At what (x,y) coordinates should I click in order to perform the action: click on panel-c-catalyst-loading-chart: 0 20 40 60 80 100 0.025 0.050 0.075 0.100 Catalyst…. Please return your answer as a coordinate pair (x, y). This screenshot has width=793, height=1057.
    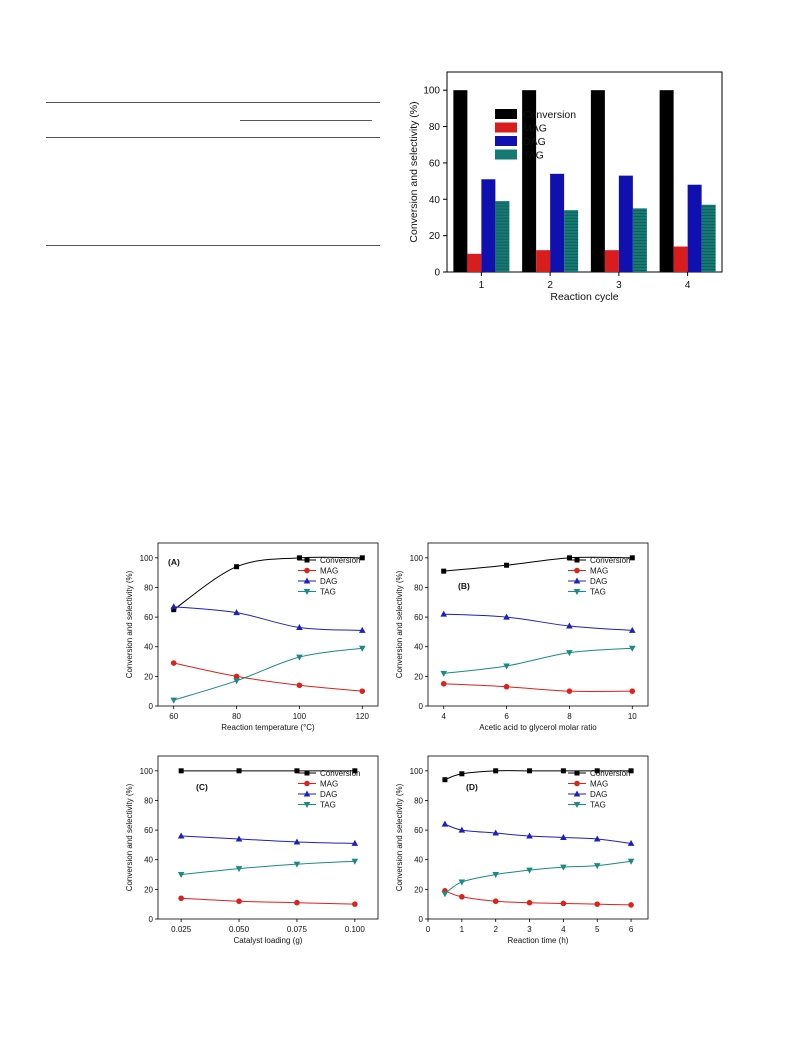
    Looking at the image, I should click on (252, 850).